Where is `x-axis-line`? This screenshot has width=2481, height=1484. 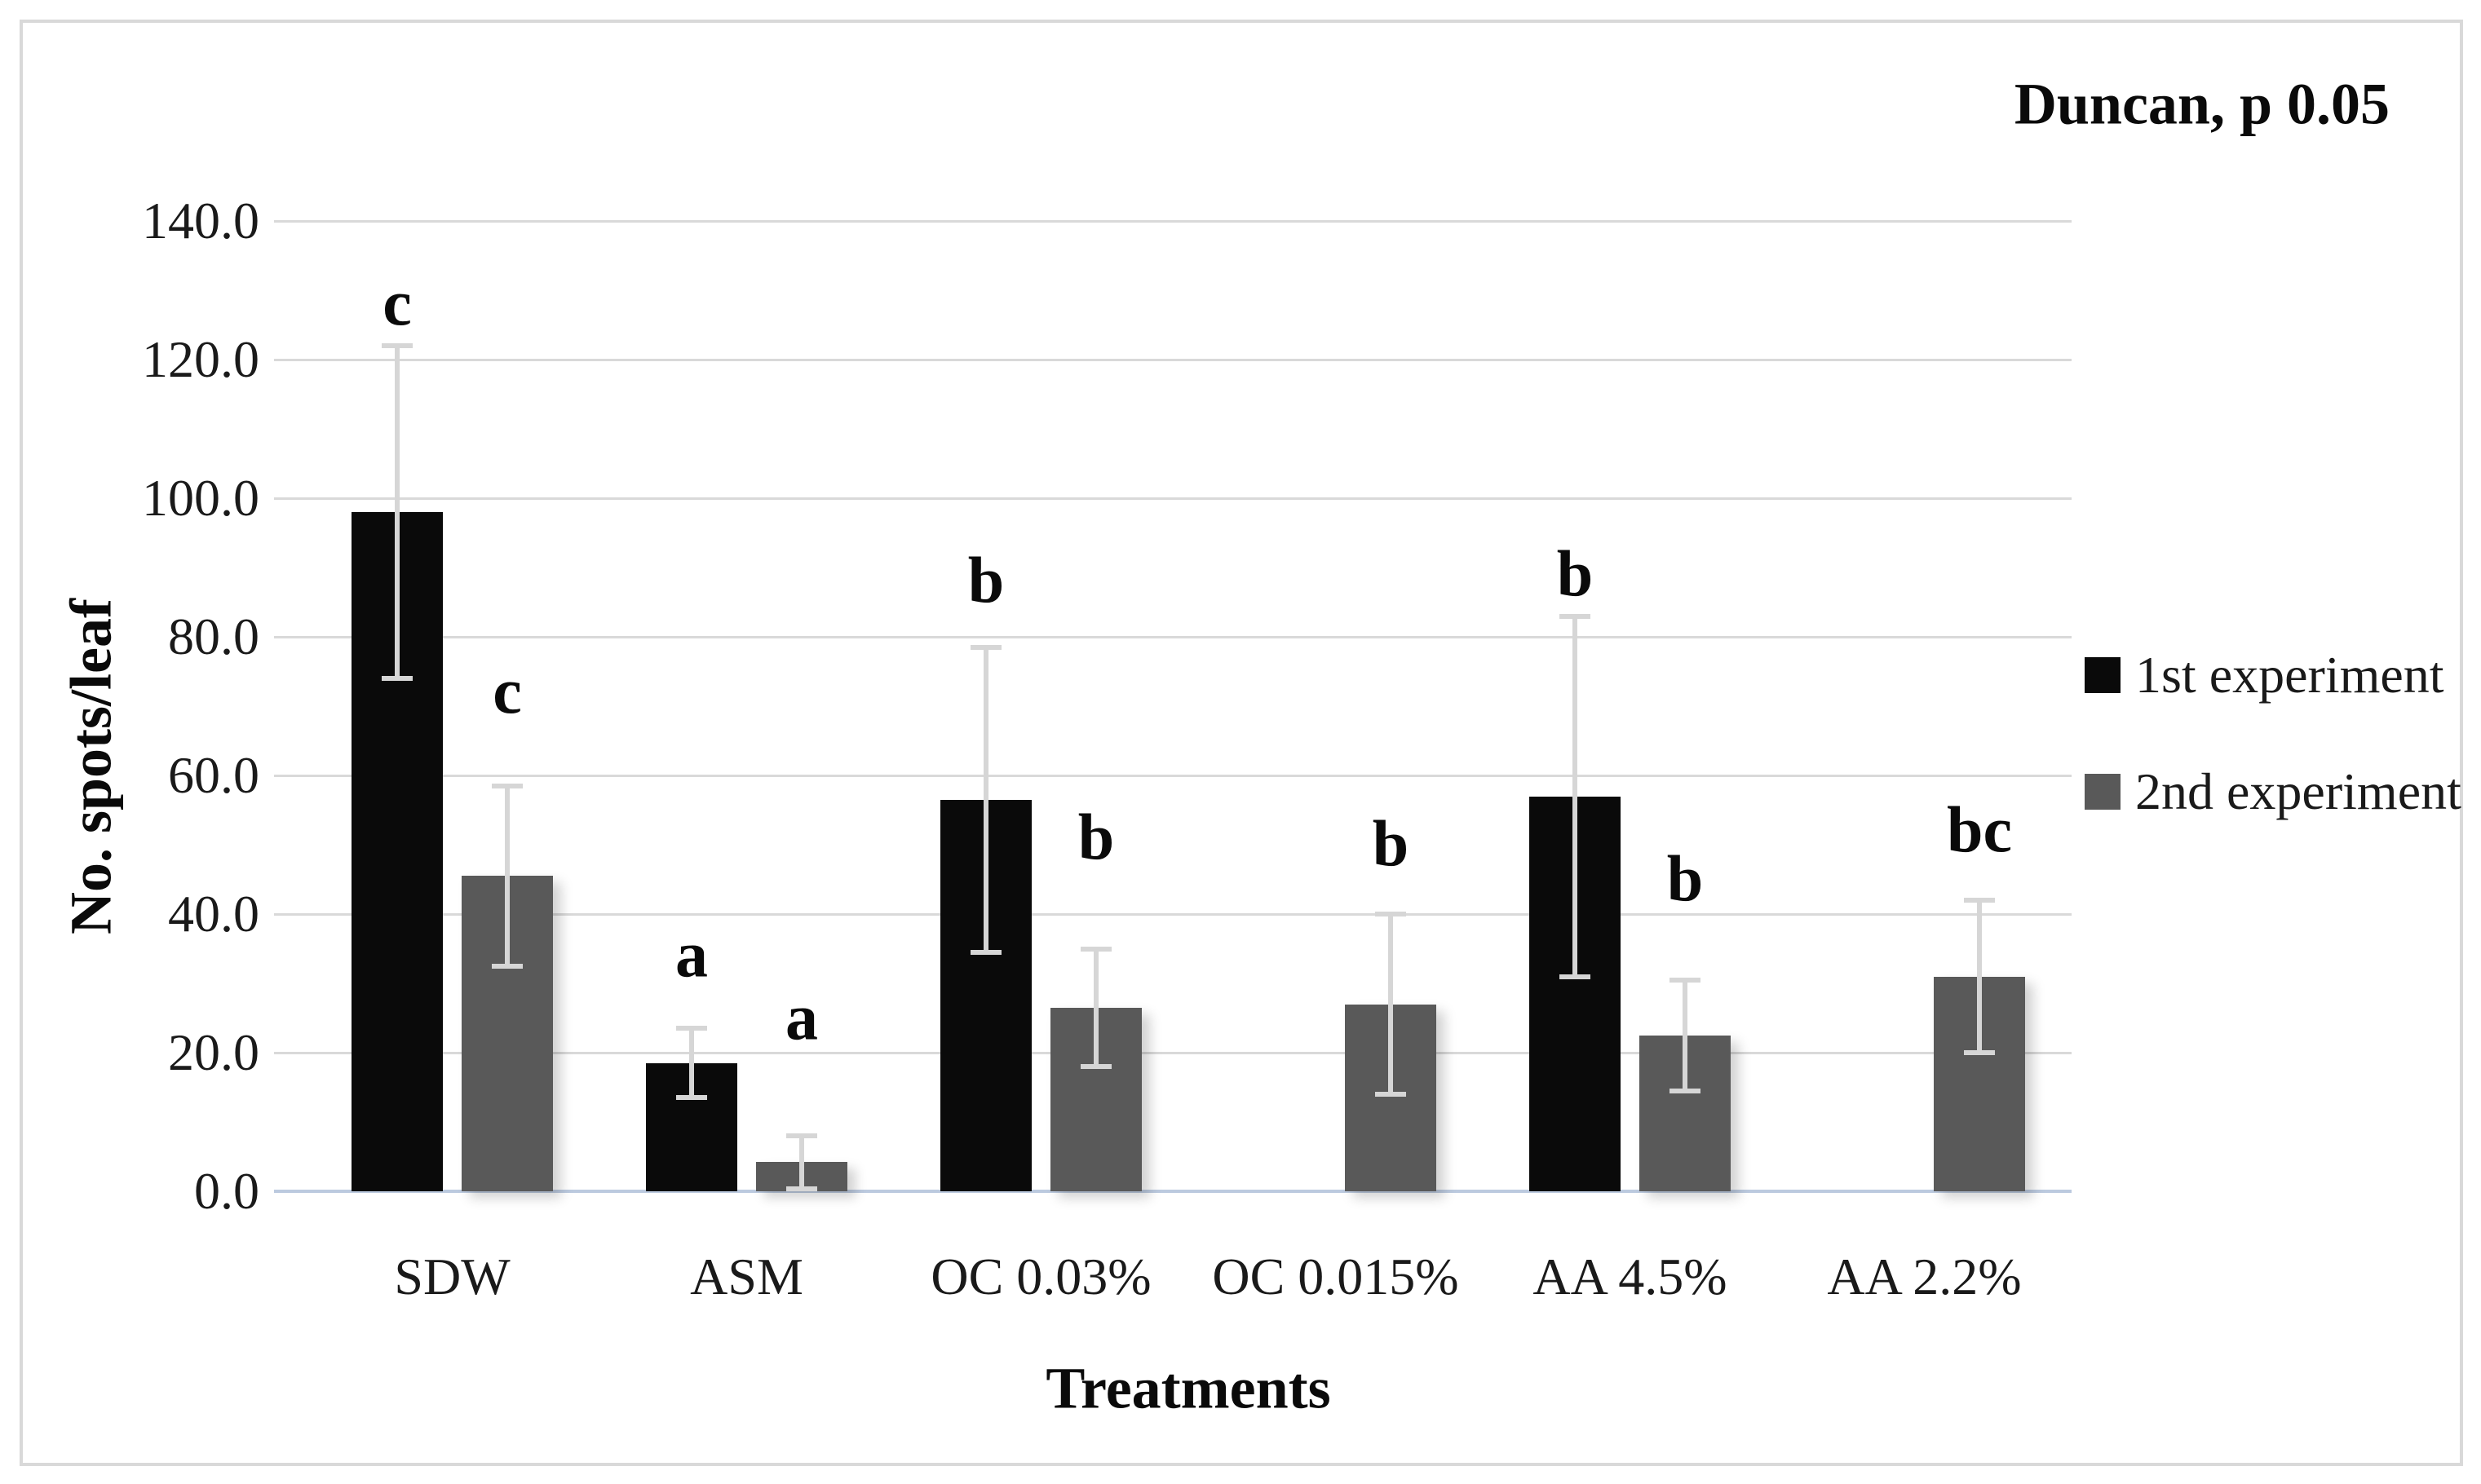 x-axis-line is located at coordinates (1173, 1191).